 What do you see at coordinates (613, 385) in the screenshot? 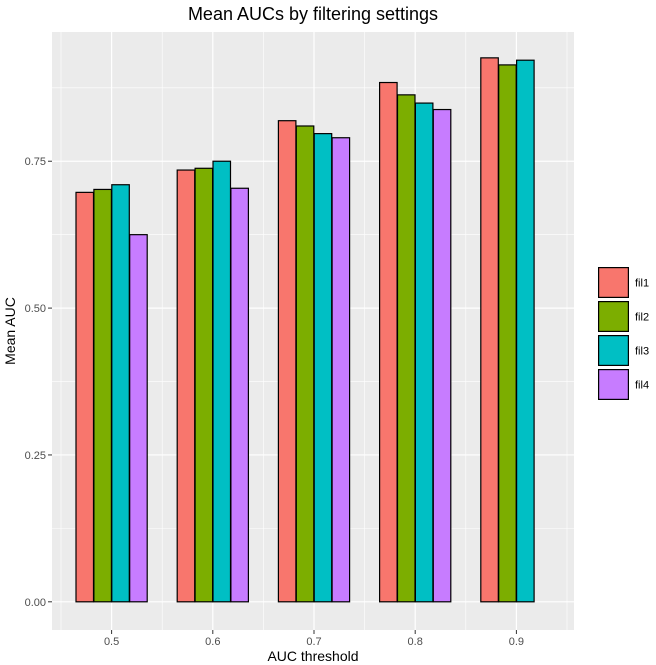
I see `legend-swatch-fil4` at bounding box center [613, 385].